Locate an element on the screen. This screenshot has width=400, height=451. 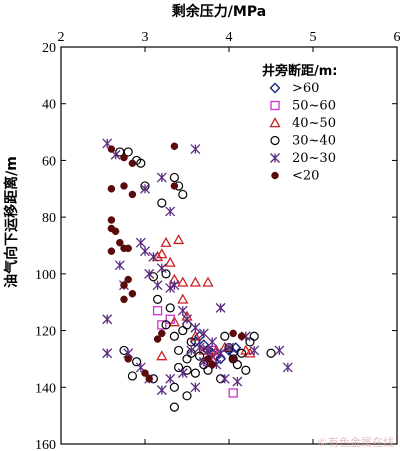
x-axis-title: 剩余压力/MPa is located at coordinates (219, 11).